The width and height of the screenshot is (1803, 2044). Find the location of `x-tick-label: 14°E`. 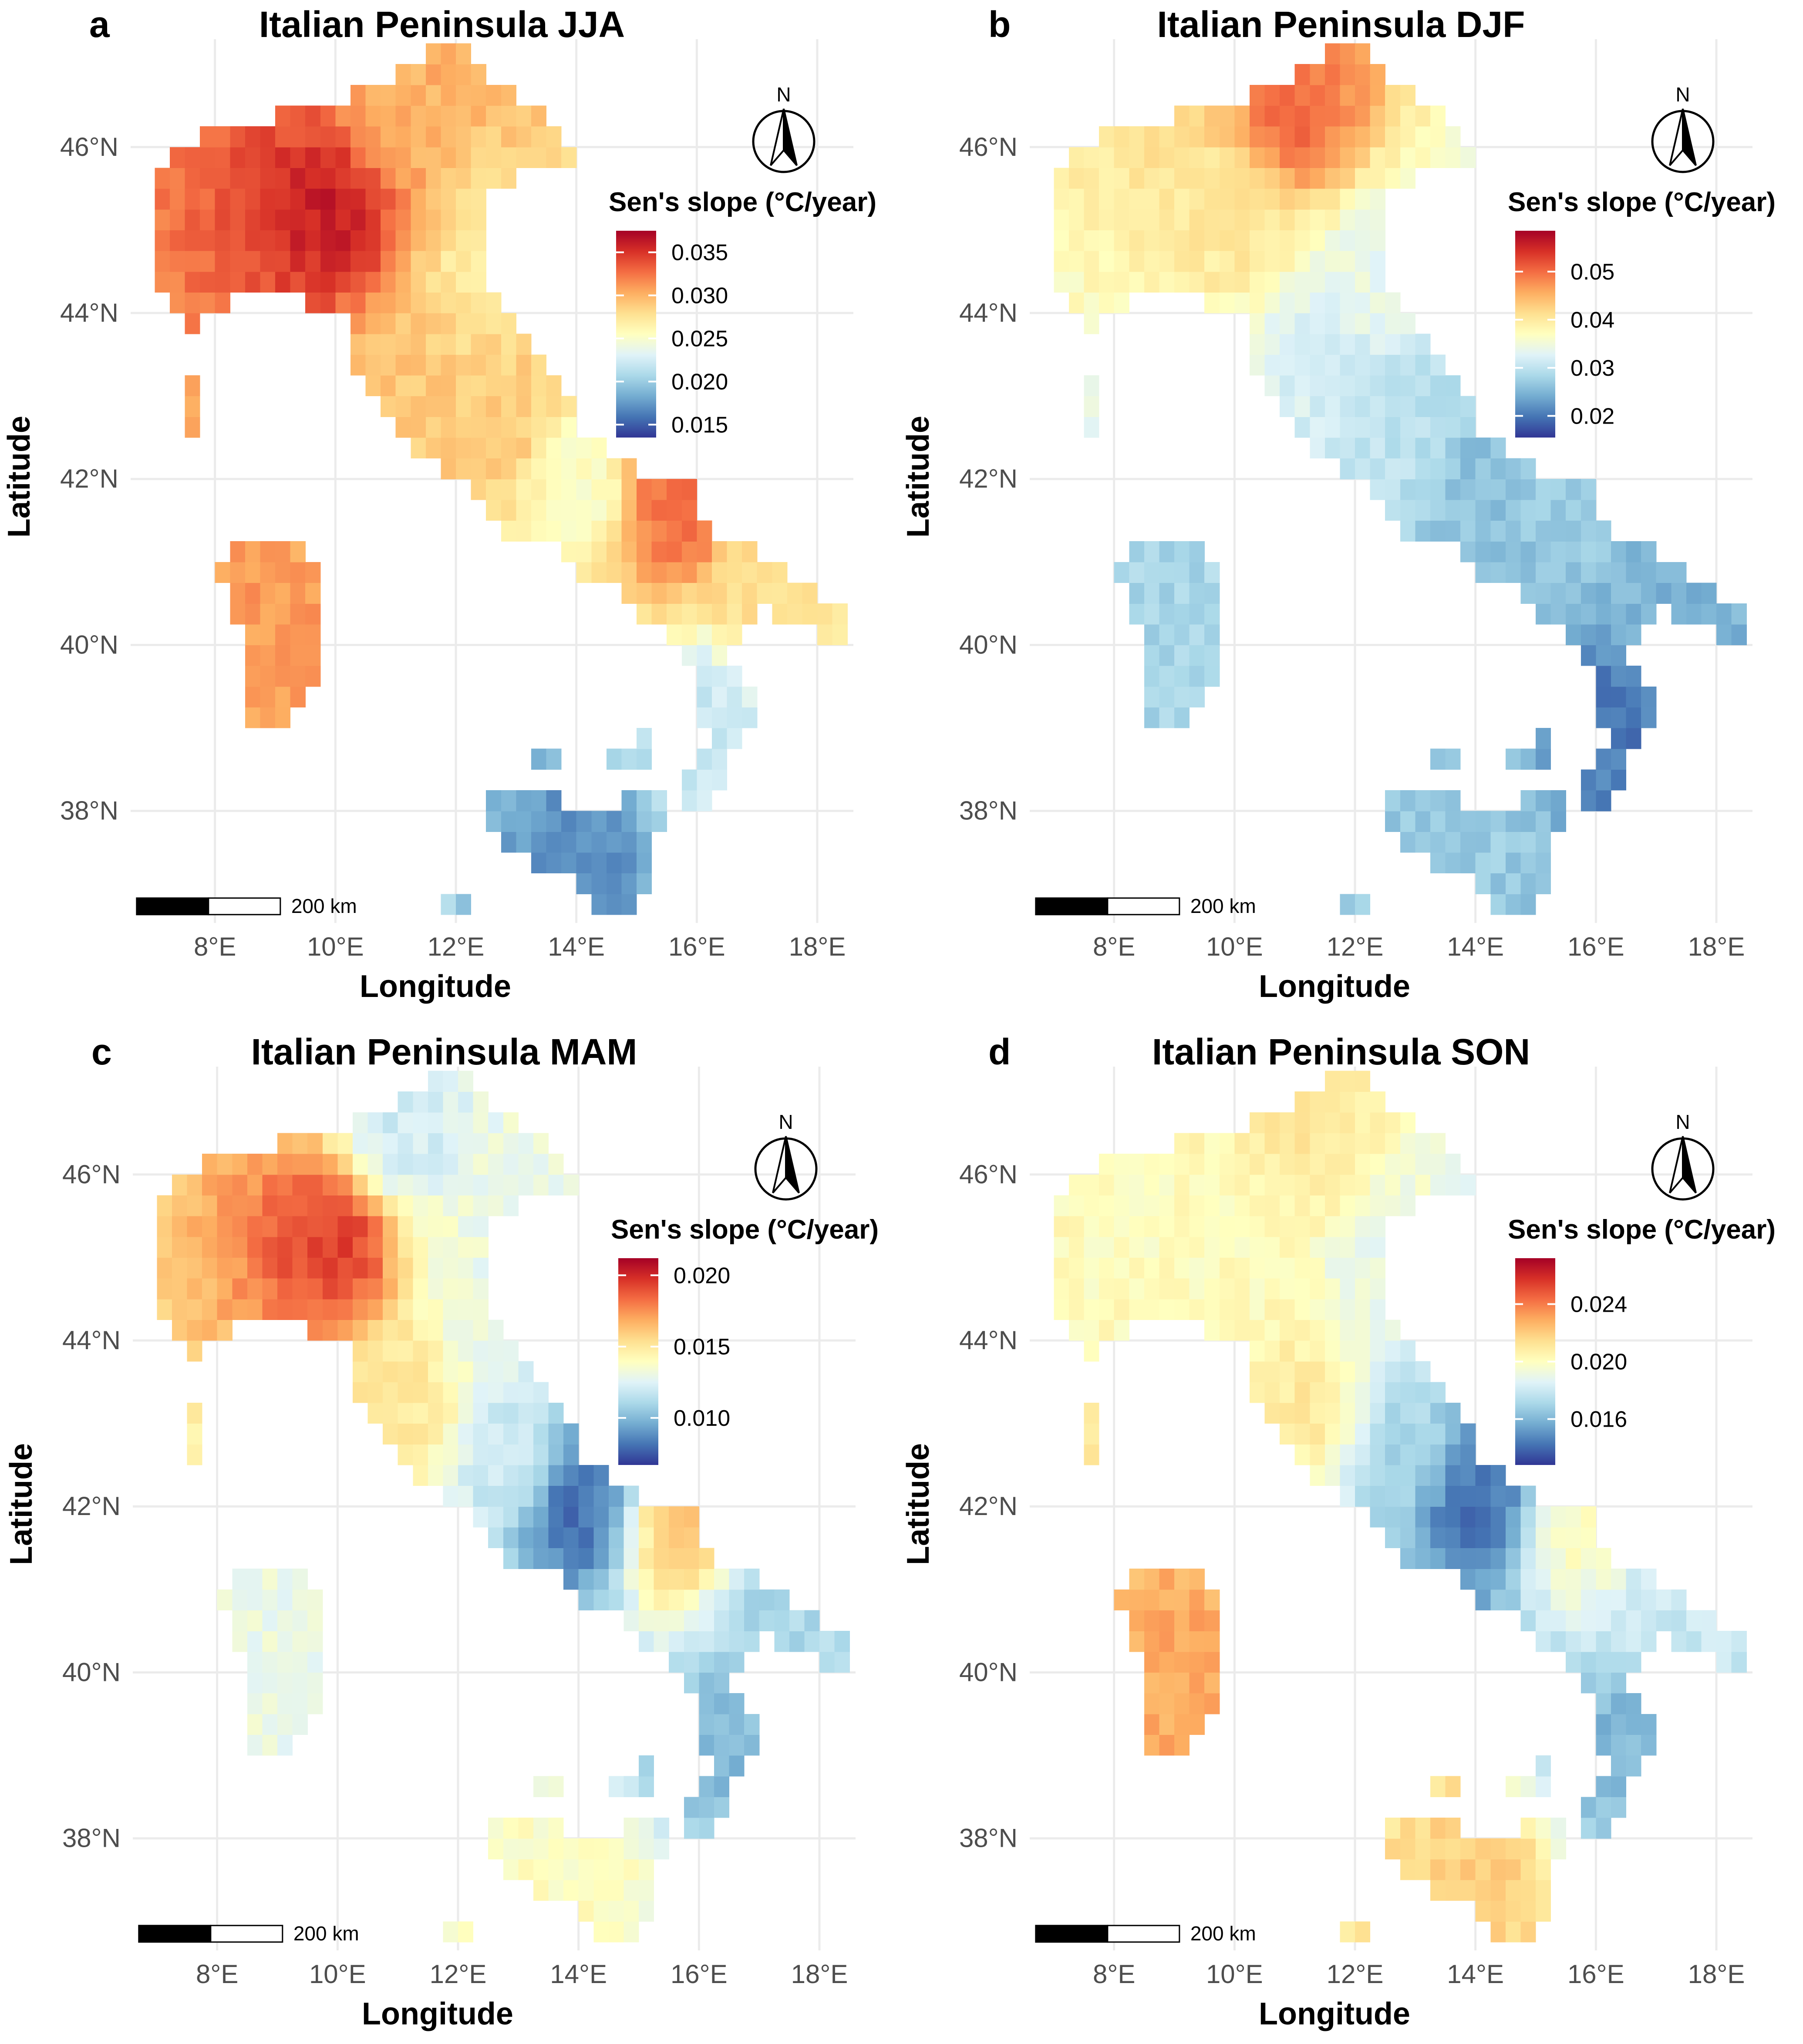

x-tick-label: 14°E is located at coordinates (1476, 1974).